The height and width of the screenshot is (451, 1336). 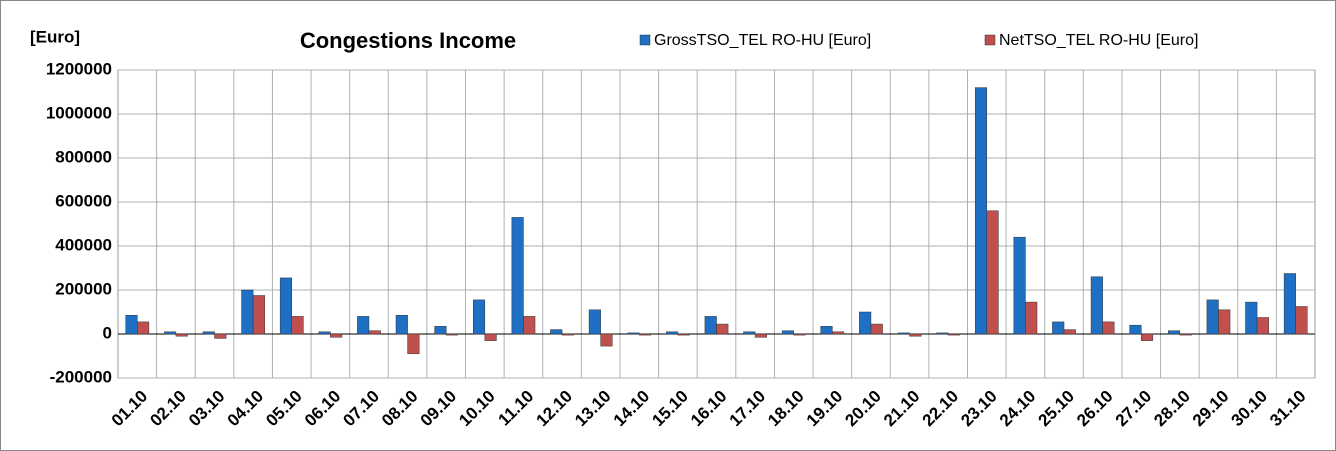 What do you see at coordinates (79, 68) in the screenshot?
I see `y-tick-label: 1200000` at bounding box center [79, 68].